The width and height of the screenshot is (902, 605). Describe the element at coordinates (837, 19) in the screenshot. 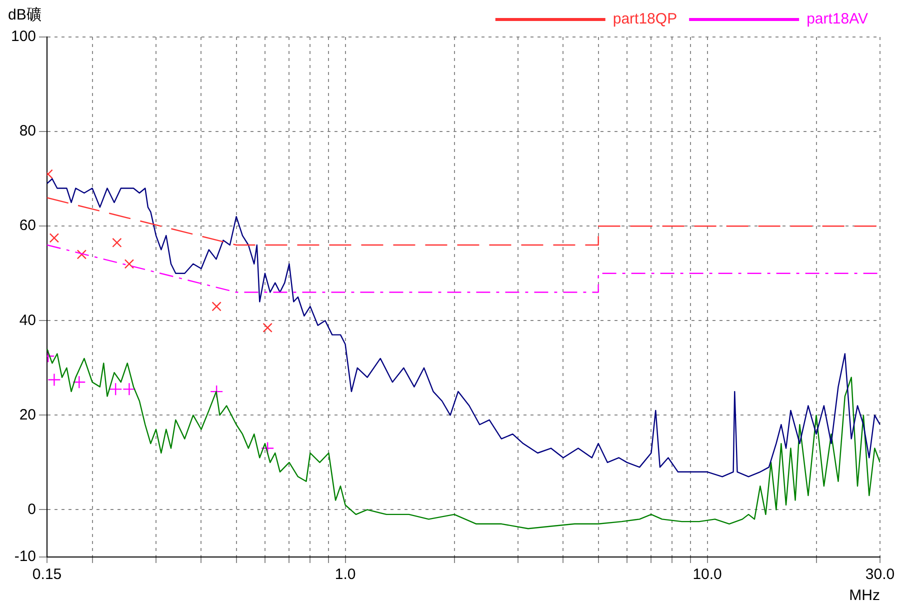

I see `text: part18AV` at that location.